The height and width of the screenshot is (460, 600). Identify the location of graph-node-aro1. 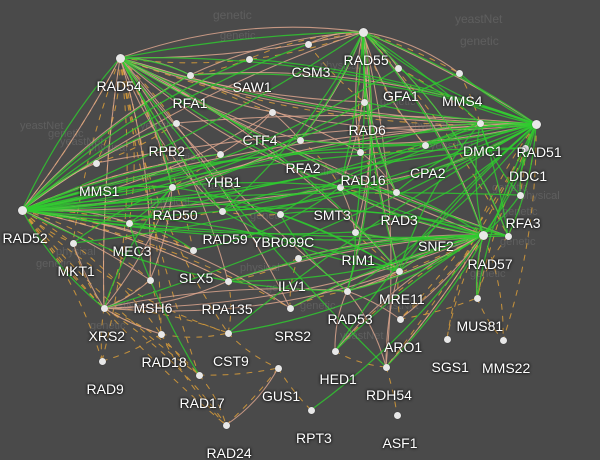
(400, 319).